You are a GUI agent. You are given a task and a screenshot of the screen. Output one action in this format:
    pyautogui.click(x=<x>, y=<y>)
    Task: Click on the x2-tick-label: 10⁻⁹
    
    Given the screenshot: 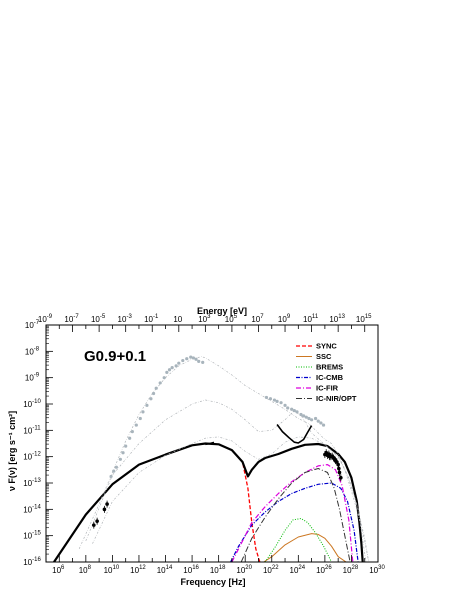 What is the action you would take?
    pyautogui.click(x=45, y=319)
    